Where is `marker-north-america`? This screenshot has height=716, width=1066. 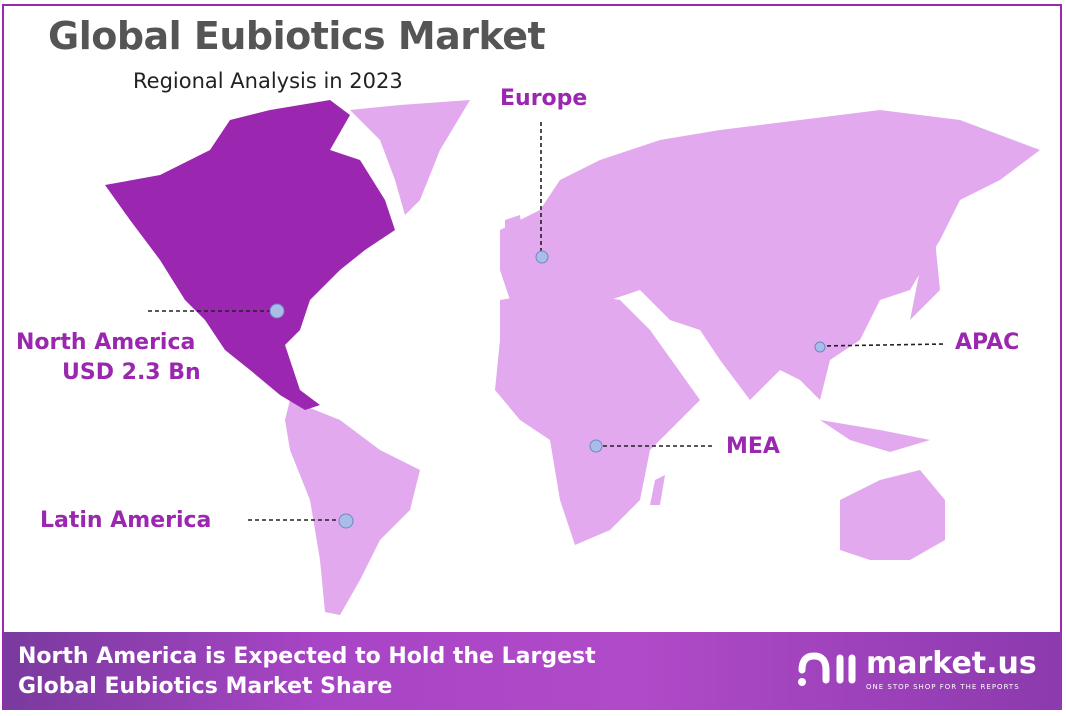 marker-north-america is located at coordinates (277, 311).